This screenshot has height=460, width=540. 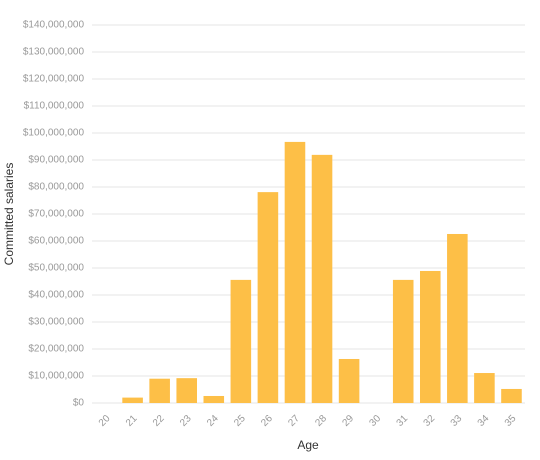 I want to click on y-tick-label: $80,000,000, so click(x=56, y=187).